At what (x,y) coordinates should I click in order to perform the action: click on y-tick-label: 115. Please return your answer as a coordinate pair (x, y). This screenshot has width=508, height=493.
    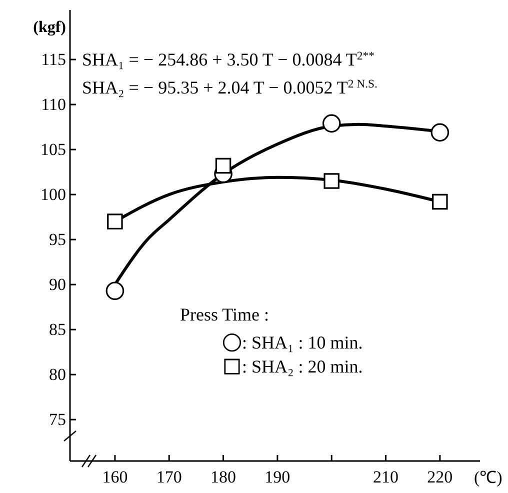
    Looking at the image, I should click on (53, 59).